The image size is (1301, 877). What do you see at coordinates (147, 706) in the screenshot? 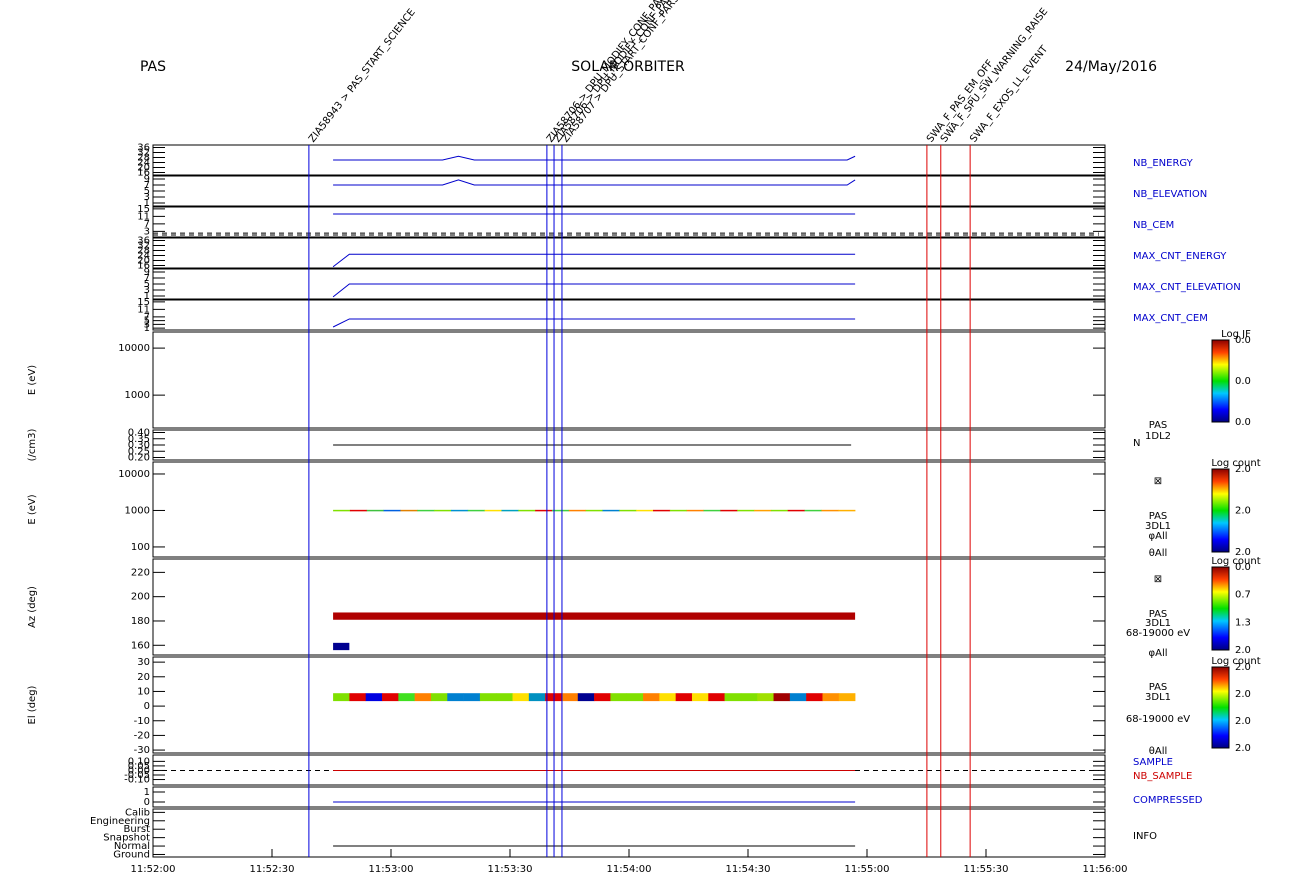
I see `y-tick-label: 0` at bounding box center [147, 706].